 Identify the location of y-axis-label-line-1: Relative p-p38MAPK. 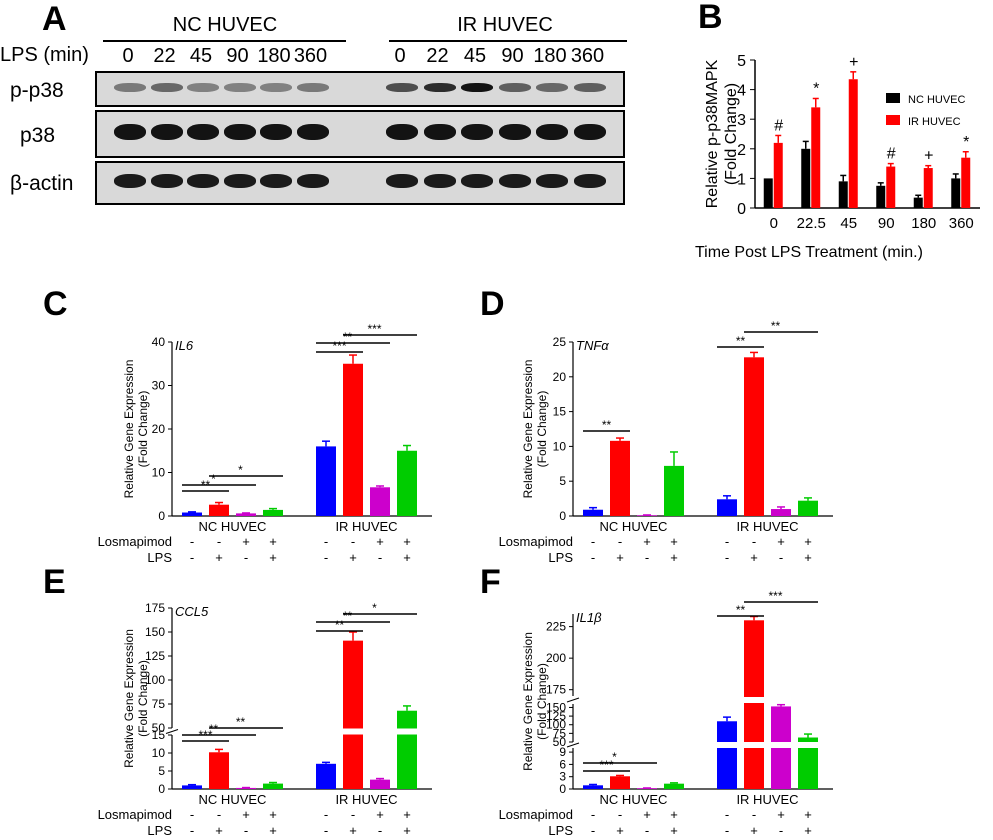
(712, 133).